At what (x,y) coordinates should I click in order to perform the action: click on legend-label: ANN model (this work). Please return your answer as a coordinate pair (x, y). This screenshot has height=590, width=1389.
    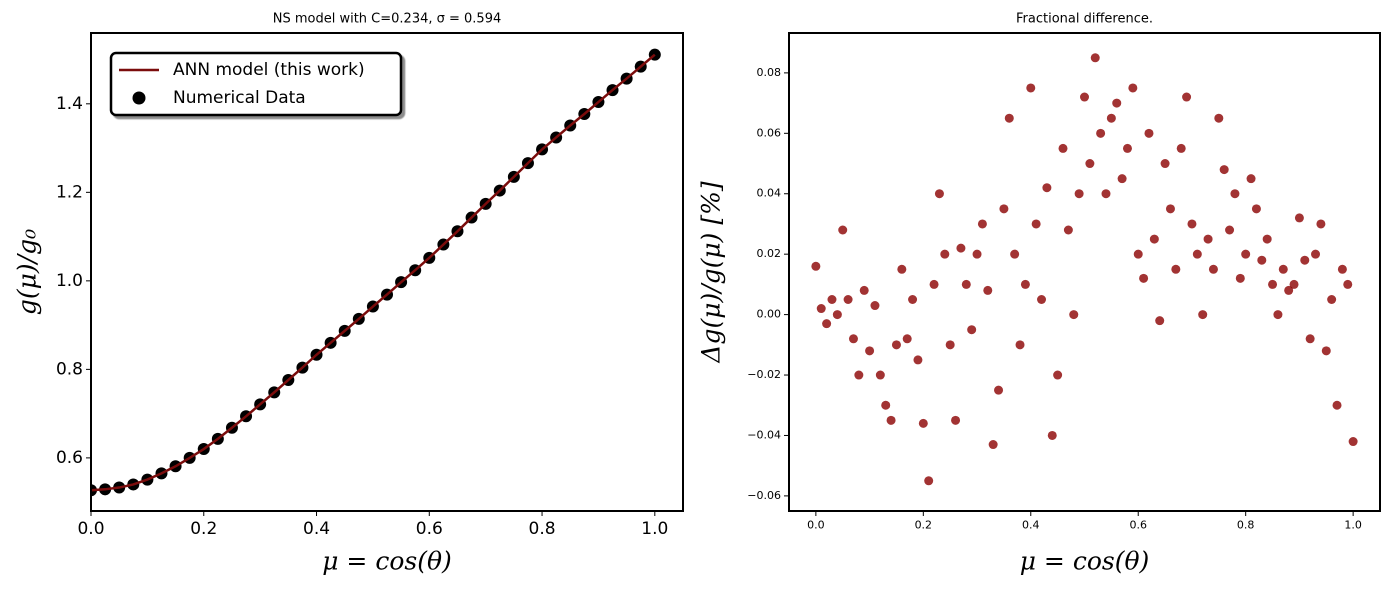
    Looking at the image, I should click on (269, 70).